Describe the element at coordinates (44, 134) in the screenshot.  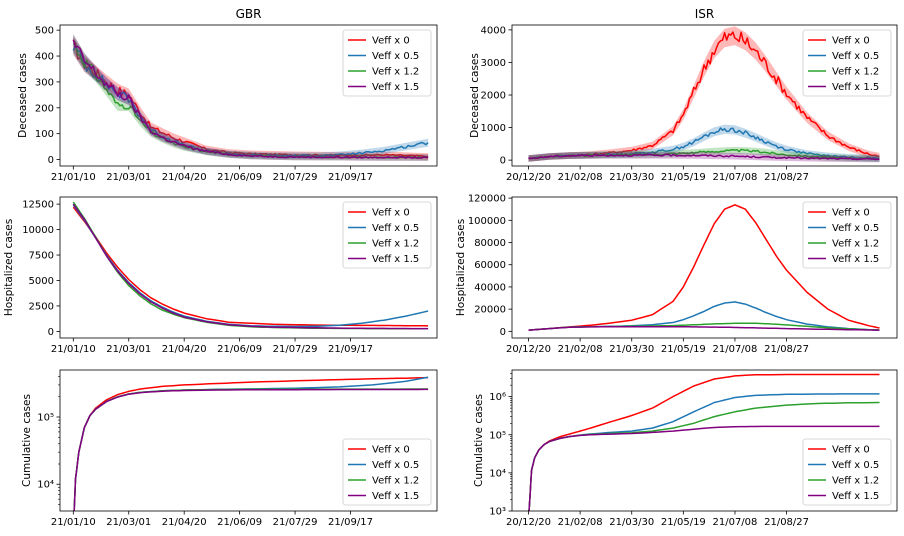
I see `y-tick-label: 100` at that location.